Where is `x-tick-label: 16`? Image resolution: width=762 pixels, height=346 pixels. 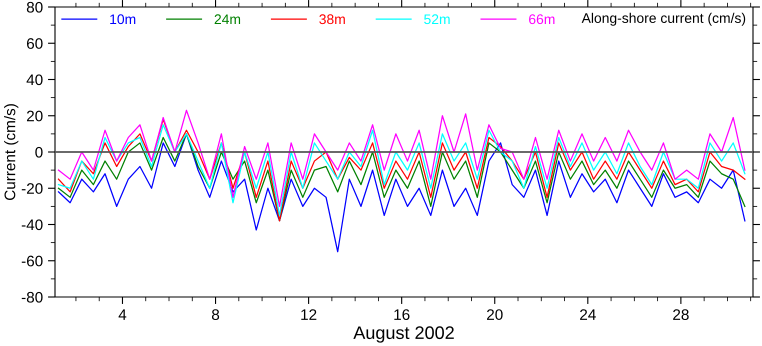
x-tick-label: 16 is located at coordinates (402, 314).